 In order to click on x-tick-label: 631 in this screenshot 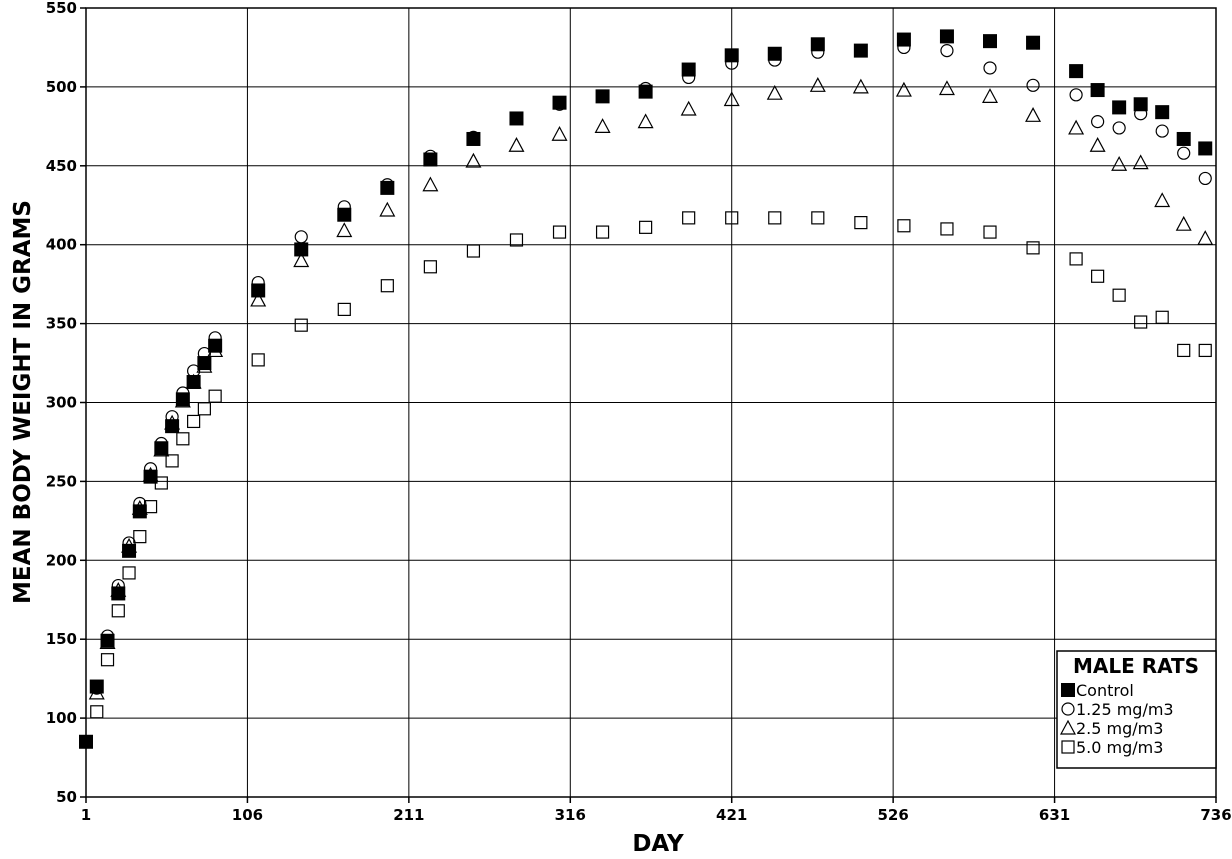, I will do `click(1054, 815)`.